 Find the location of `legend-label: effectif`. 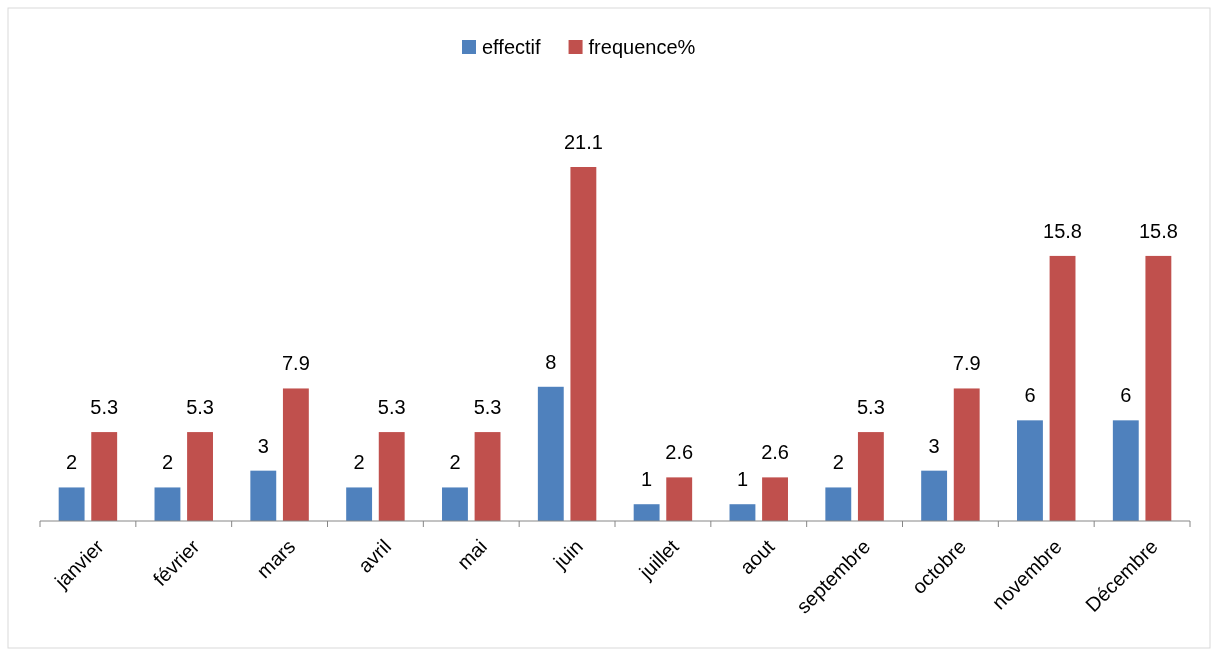

legend-label: effectif is located at coordinates (511, 47).